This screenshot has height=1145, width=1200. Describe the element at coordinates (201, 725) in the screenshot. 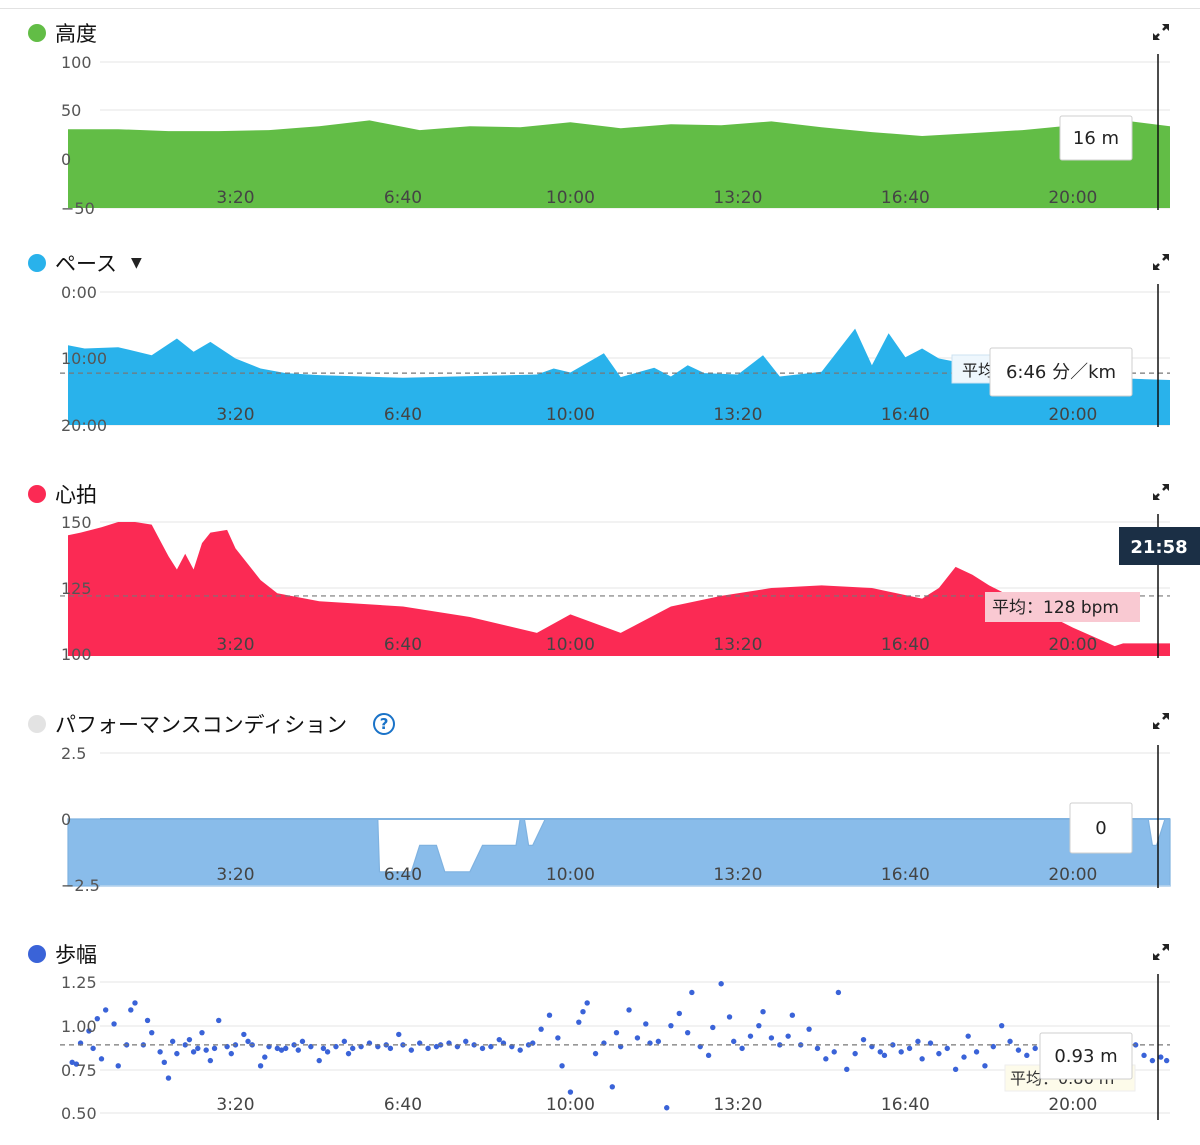

I see `condition-title-text: パフォーマンスコンディション` at that location.